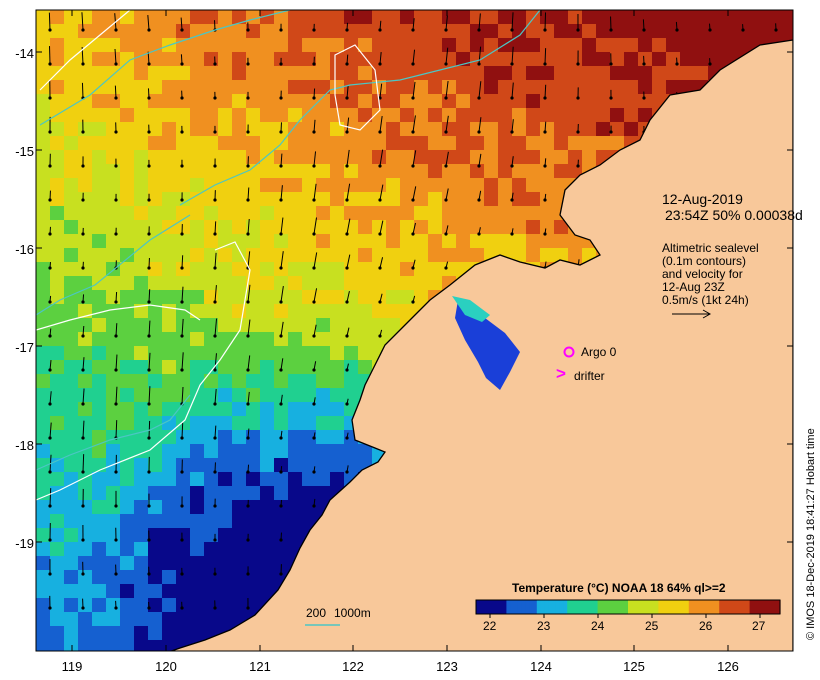 Image resolution: width=820 pixels, height=680 pixels. I want to click on altimetry-line: Altimetric sealevel, so click(710, 248).